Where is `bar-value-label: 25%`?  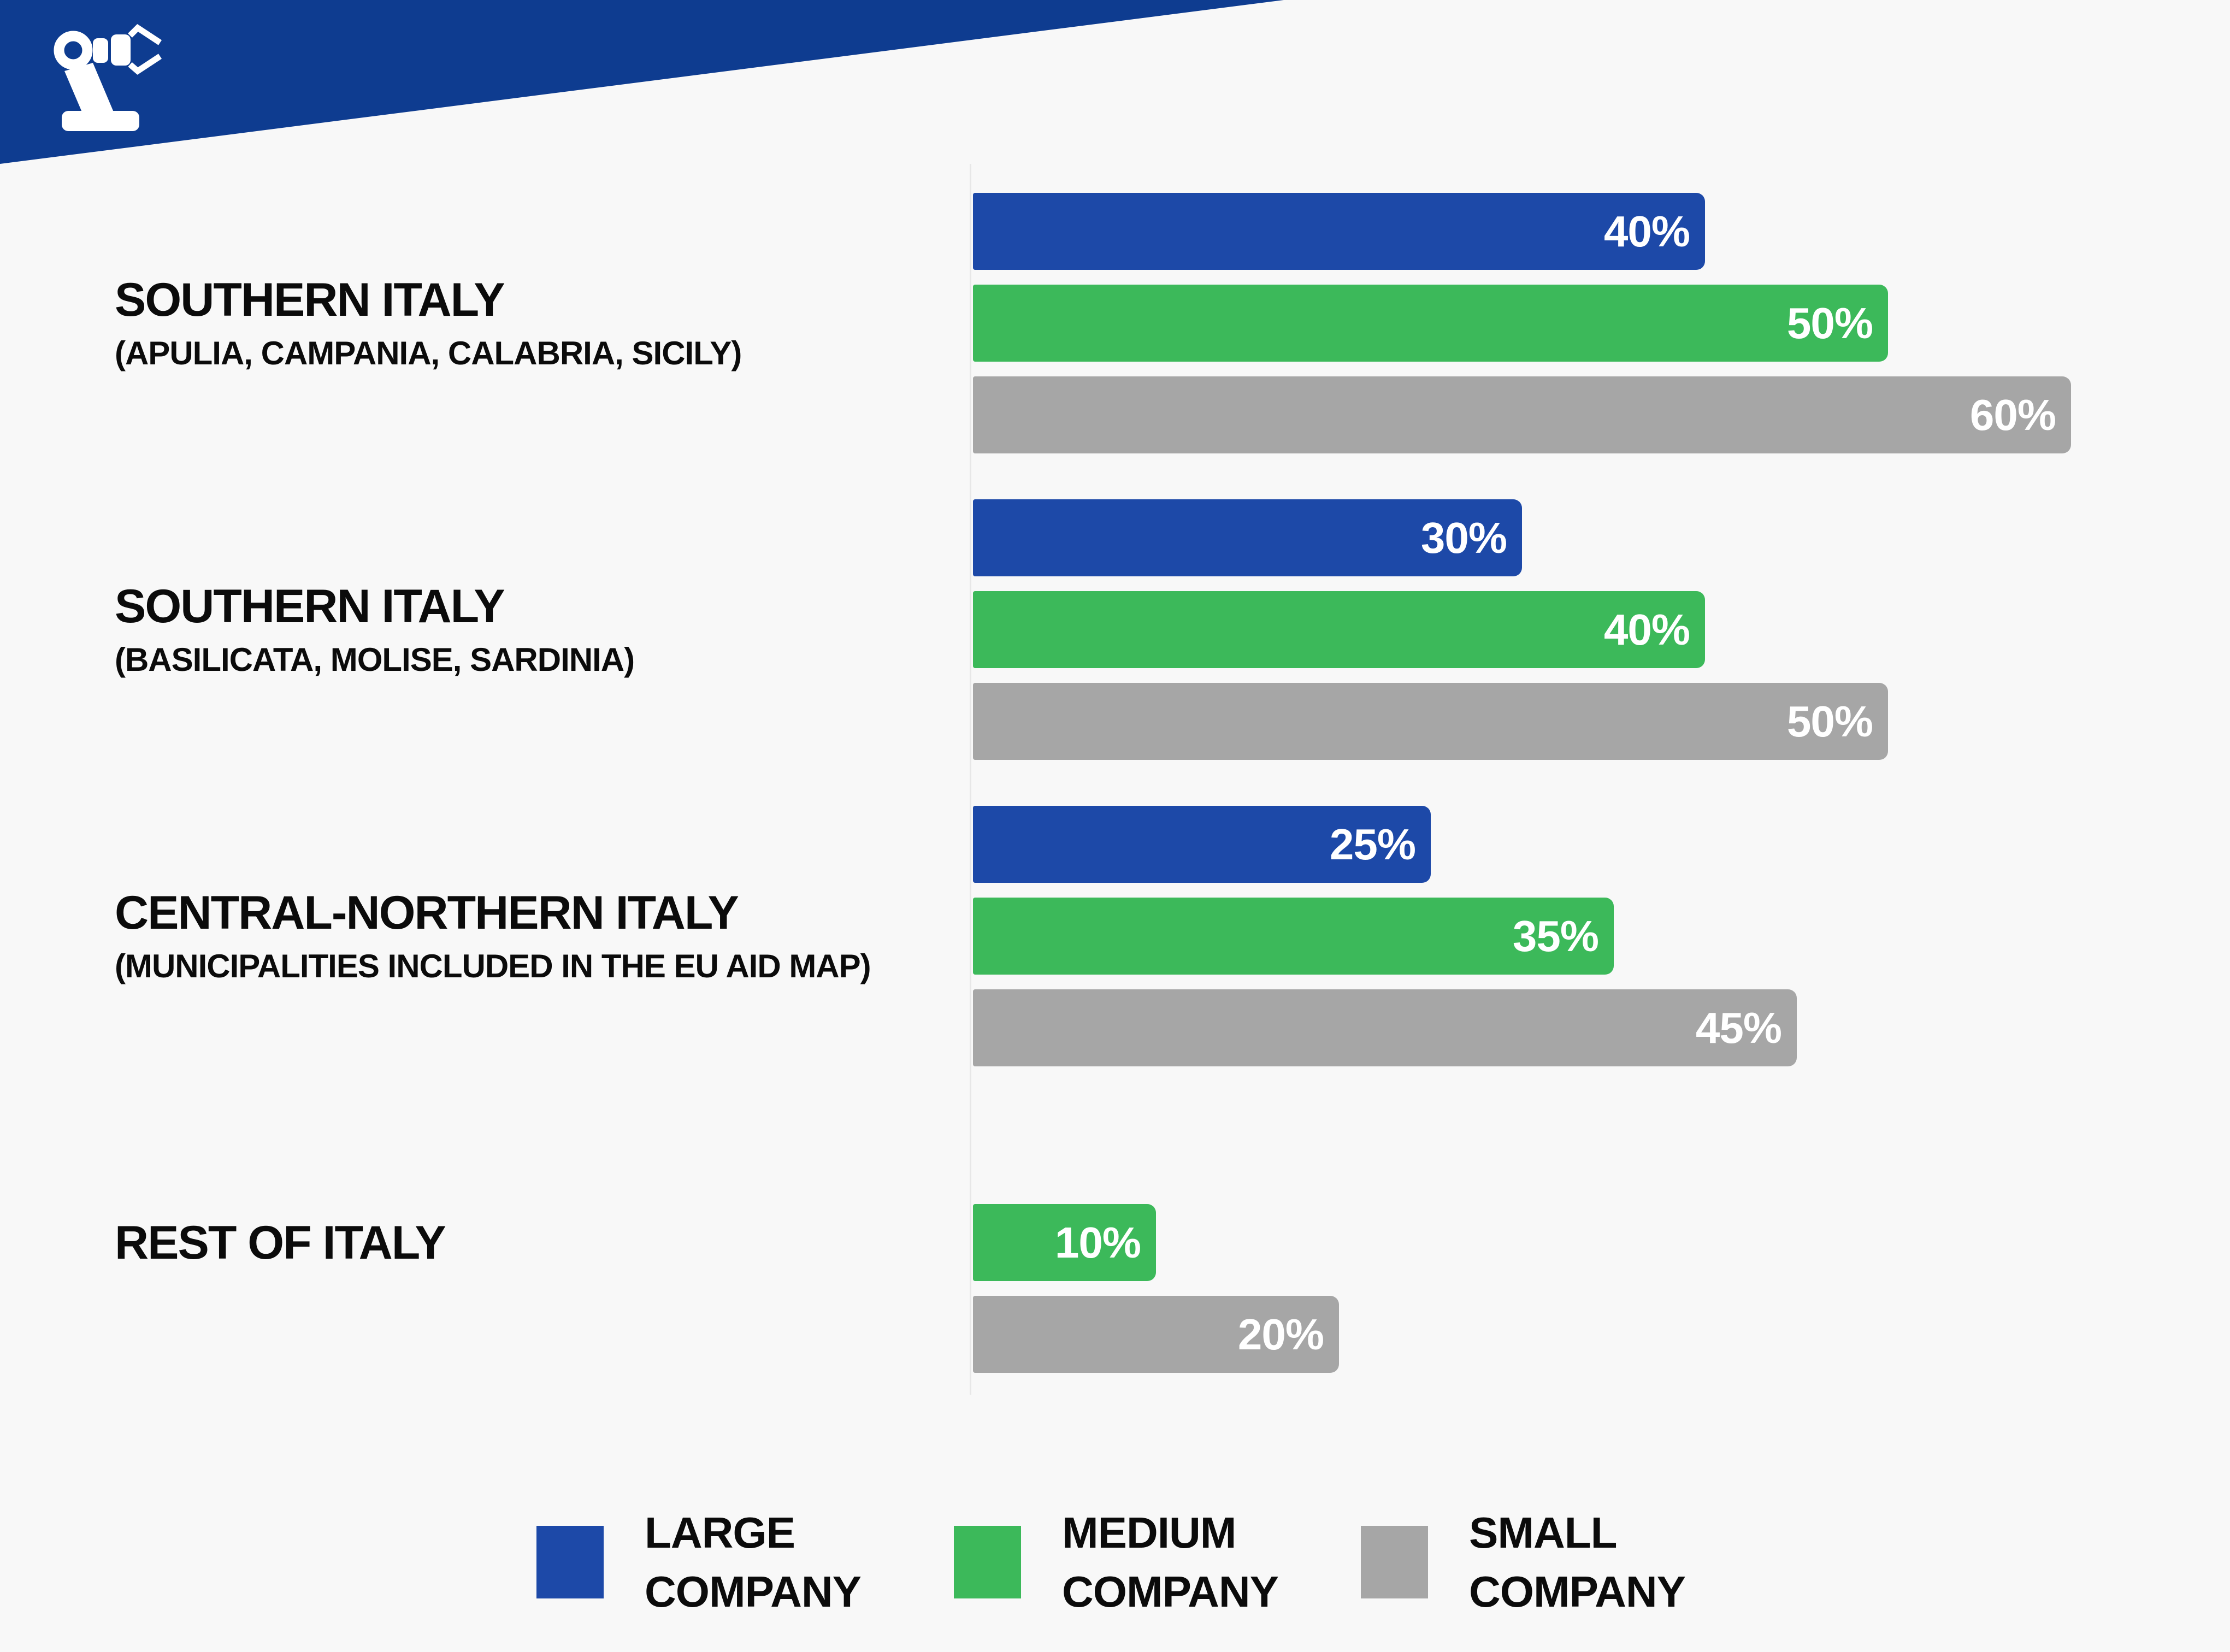 bar-value-label: 25% is located at coordinates (1372, 844).